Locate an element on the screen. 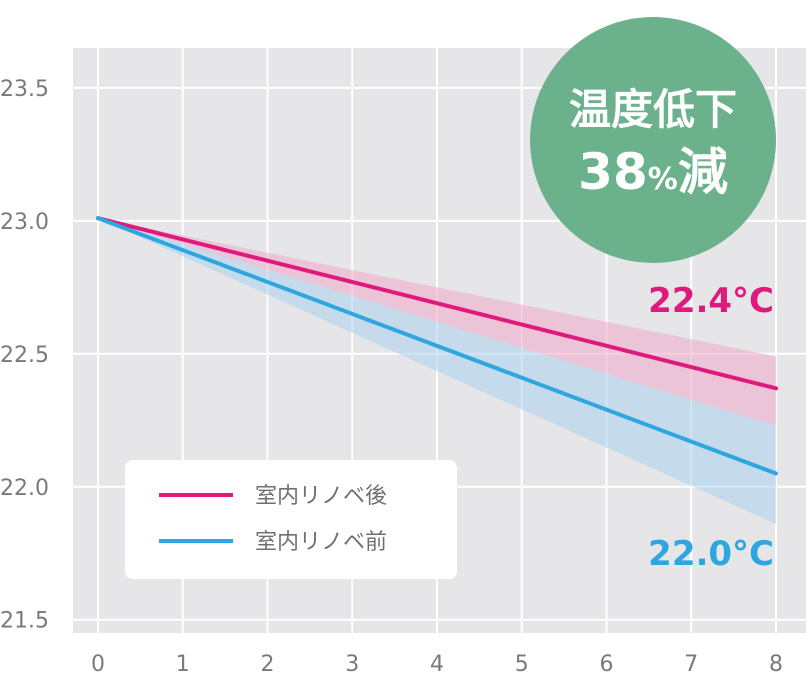 Image resolution: width=806 pixels, height=684 pixels. x-axis: 0 1 2 3 4 5 6 7 8 is located at coordinates (437, 664).